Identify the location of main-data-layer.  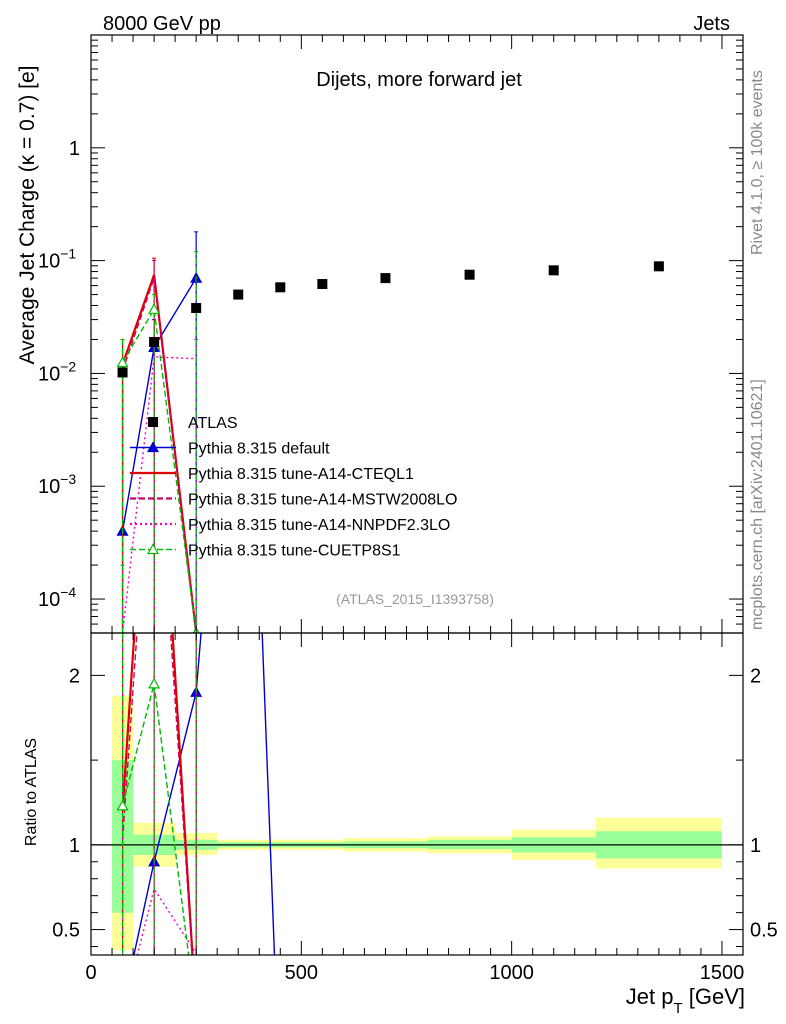
(390, 319).